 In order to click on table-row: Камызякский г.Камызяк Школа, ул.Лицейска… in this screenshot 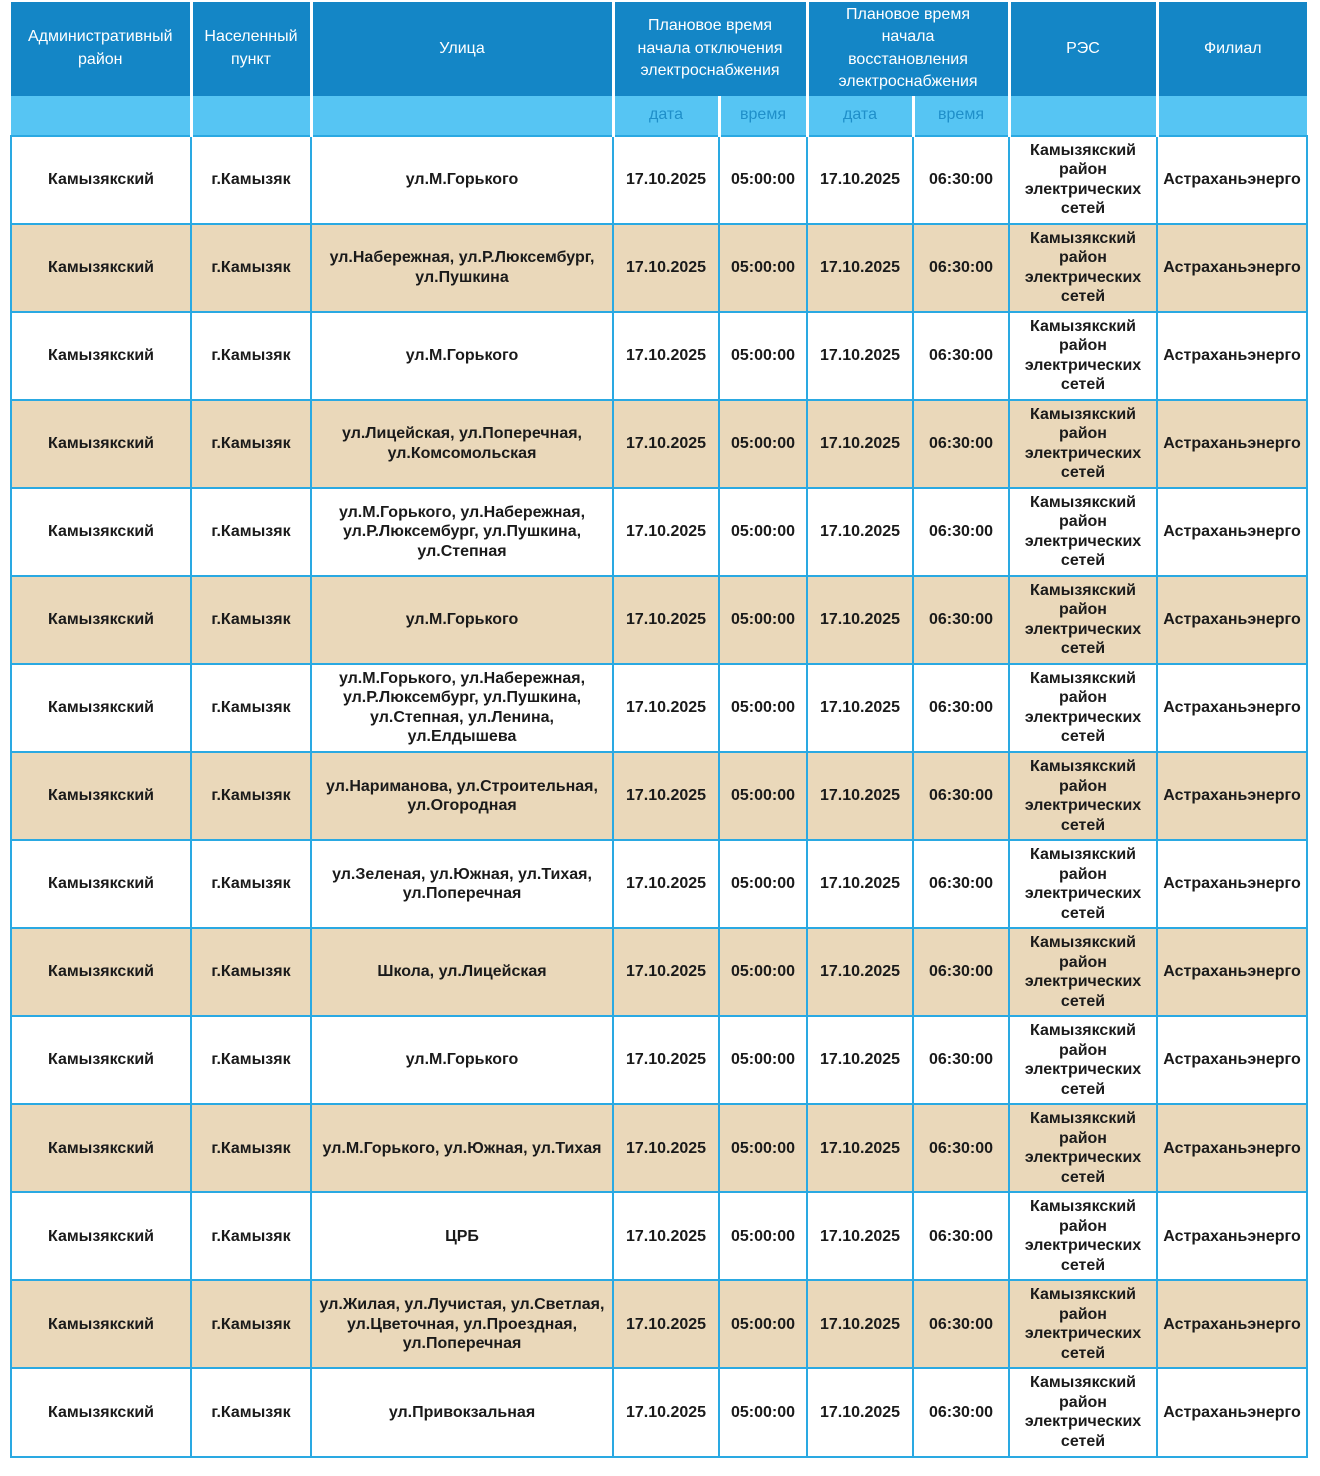, I will do `click(659, 972)`.